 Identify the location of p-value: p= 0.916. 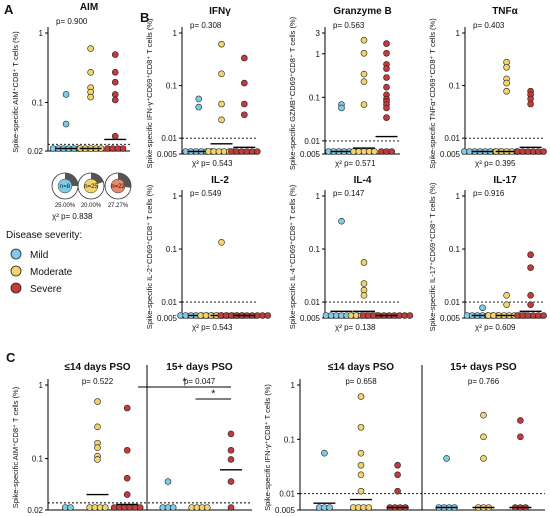
(489, 193).